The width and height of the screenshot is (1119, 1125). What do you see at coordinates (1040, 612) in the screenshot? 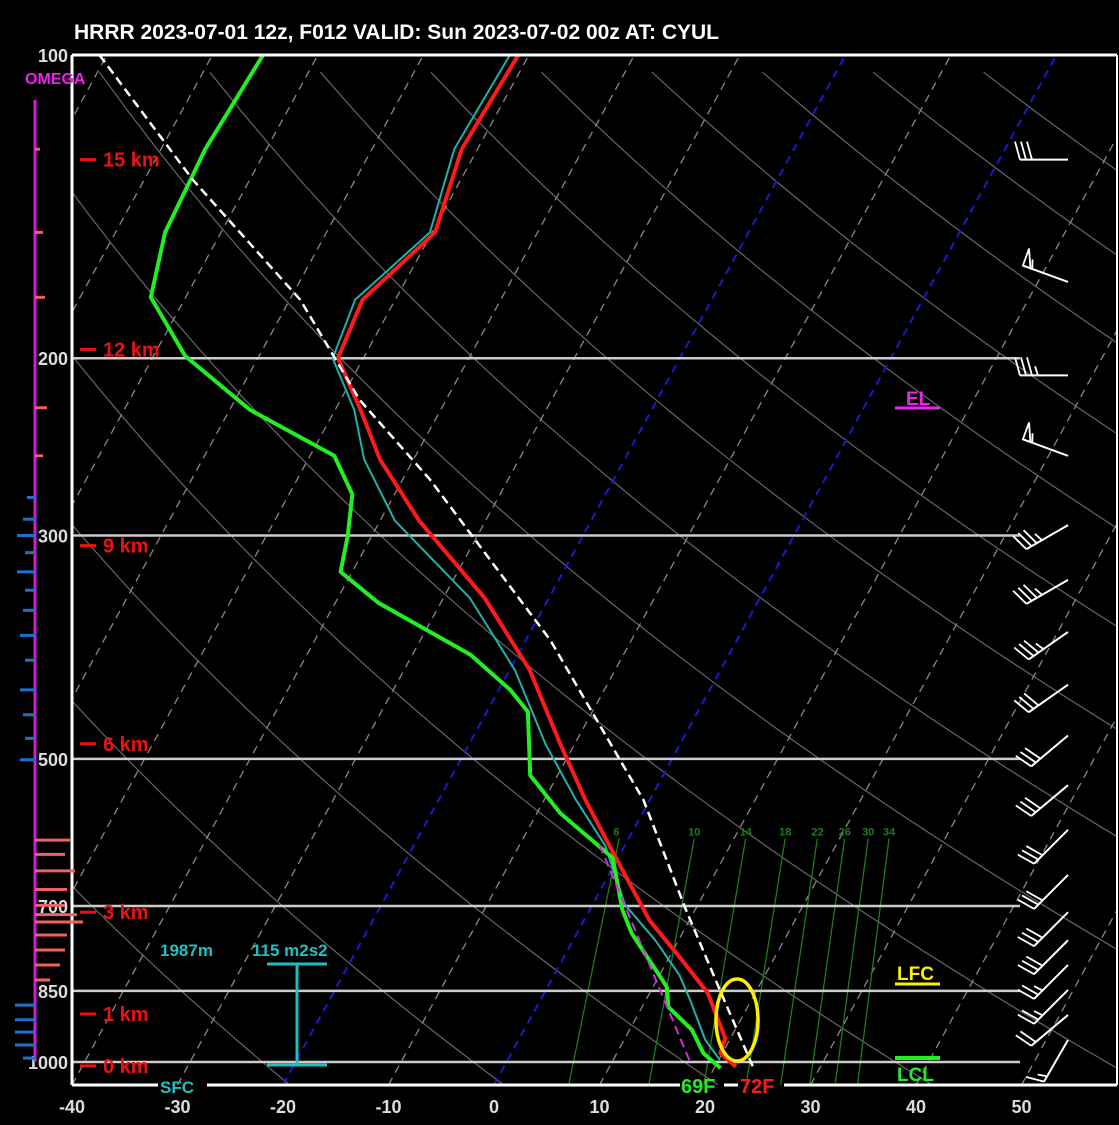
I see `wind-barbs` at bounding box center [1040, 612].